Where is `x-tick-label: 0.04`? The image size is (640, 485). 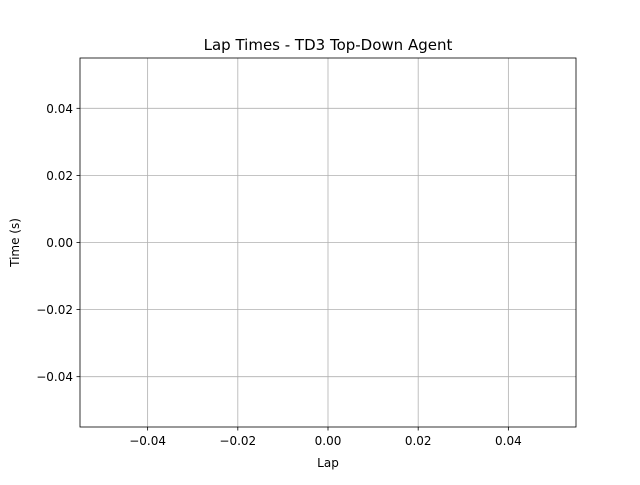 x-tick-label: 0.04 is located at coordinates (508, 441).